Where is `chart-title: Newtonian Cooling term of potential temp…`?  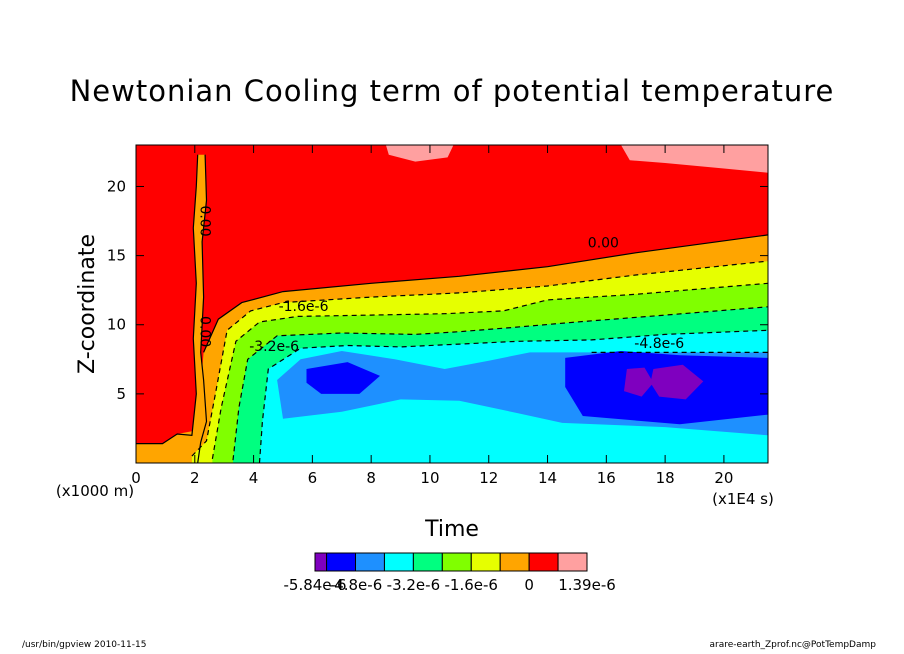 chart-title: Newtonian Cooling term of potential temp… is located at coordinates (452, 91).